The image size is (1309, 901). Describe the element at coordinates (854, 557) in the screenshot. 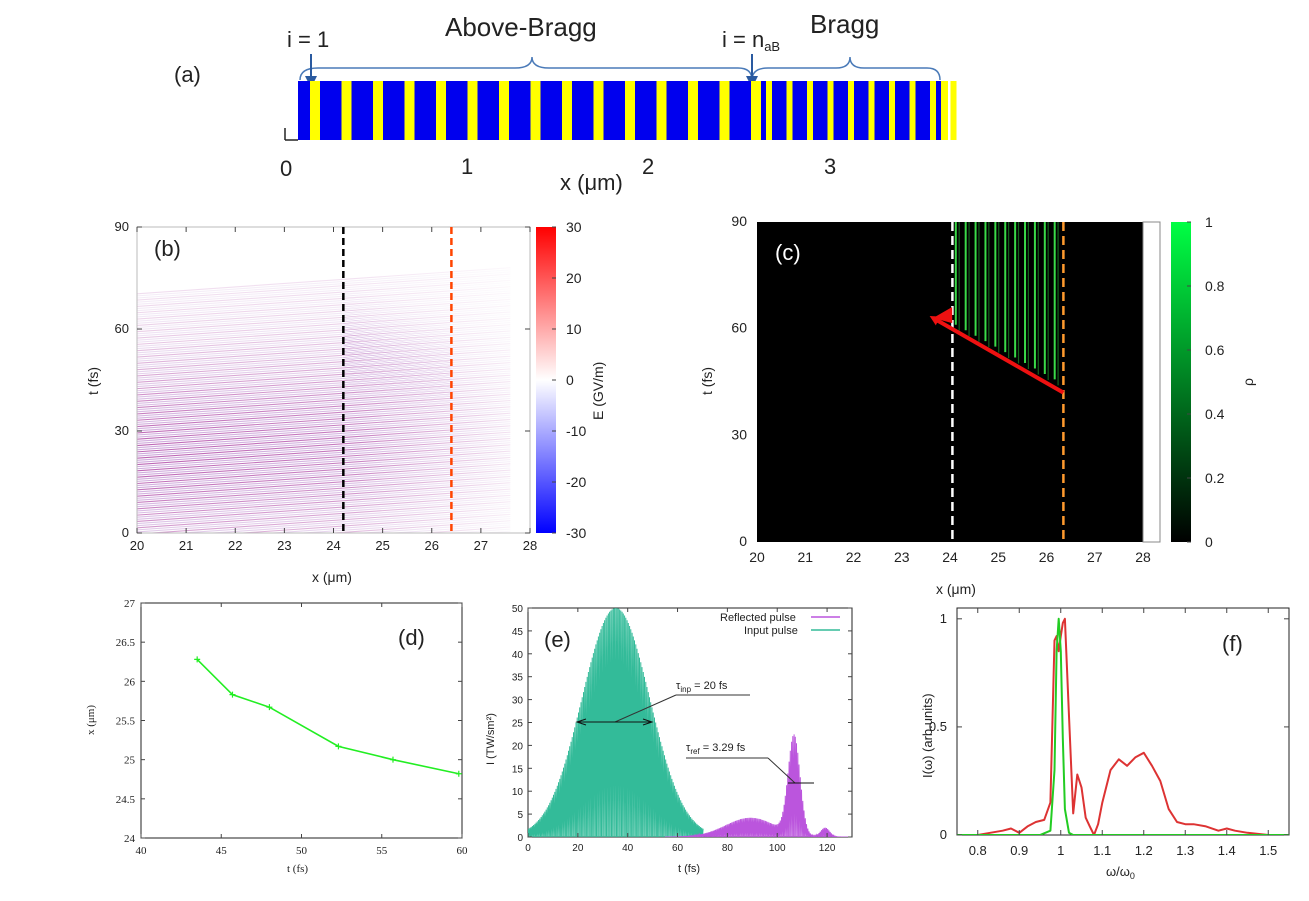

I see `panel-c-xtick-2: 22` at that location.